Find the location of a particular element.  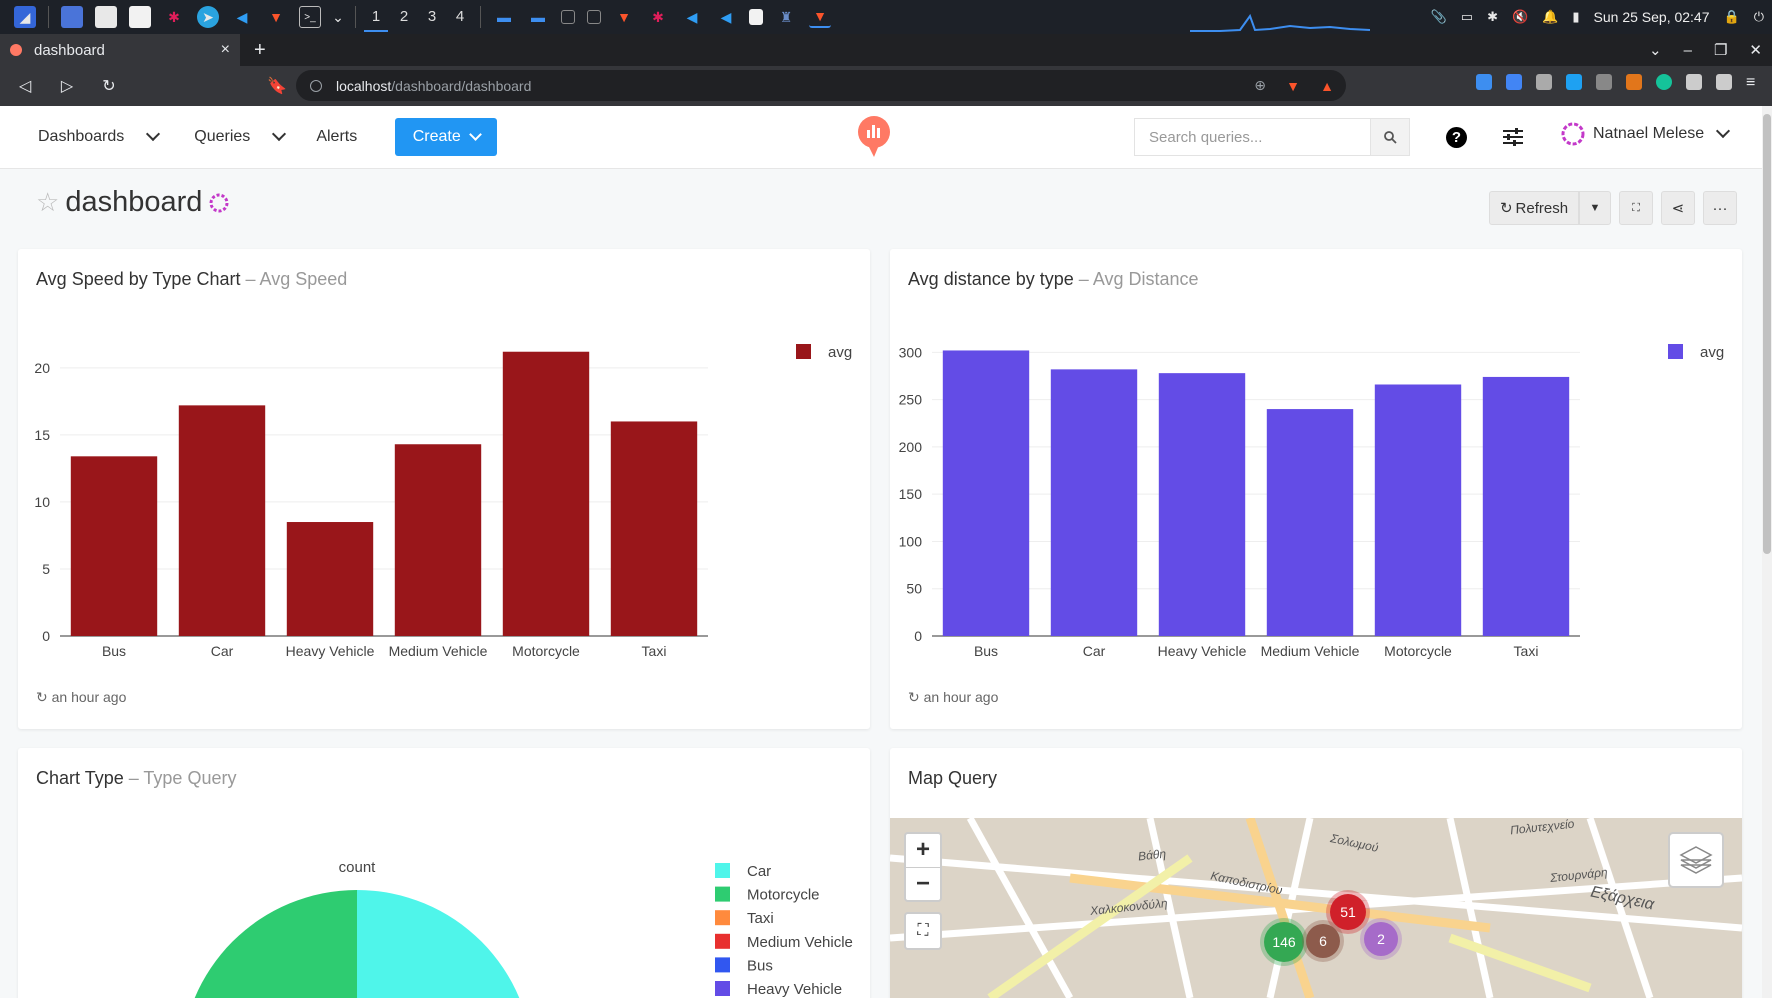

grammarly-icon is located at coordinates (1664, 82).